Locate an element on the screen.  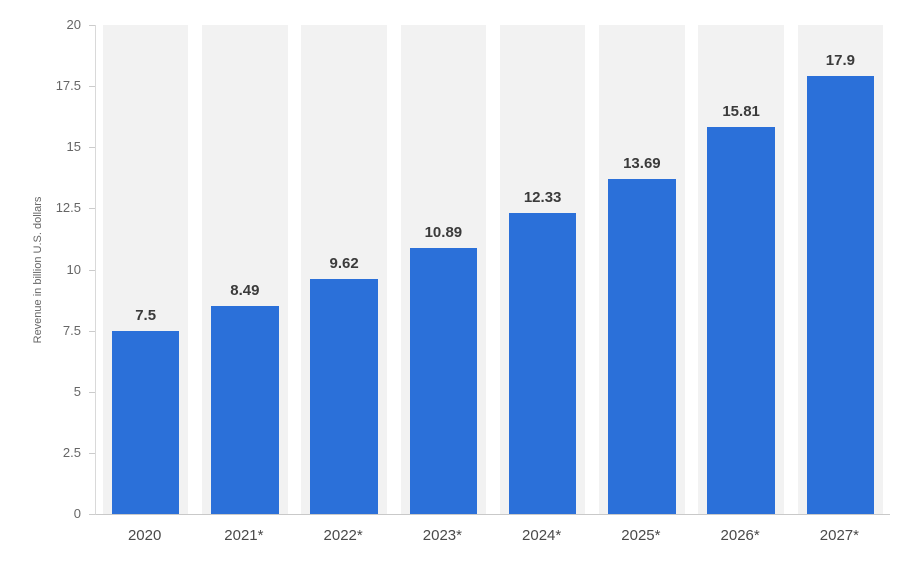
y-tick-label: 10 is located at coordinates (73, 269).